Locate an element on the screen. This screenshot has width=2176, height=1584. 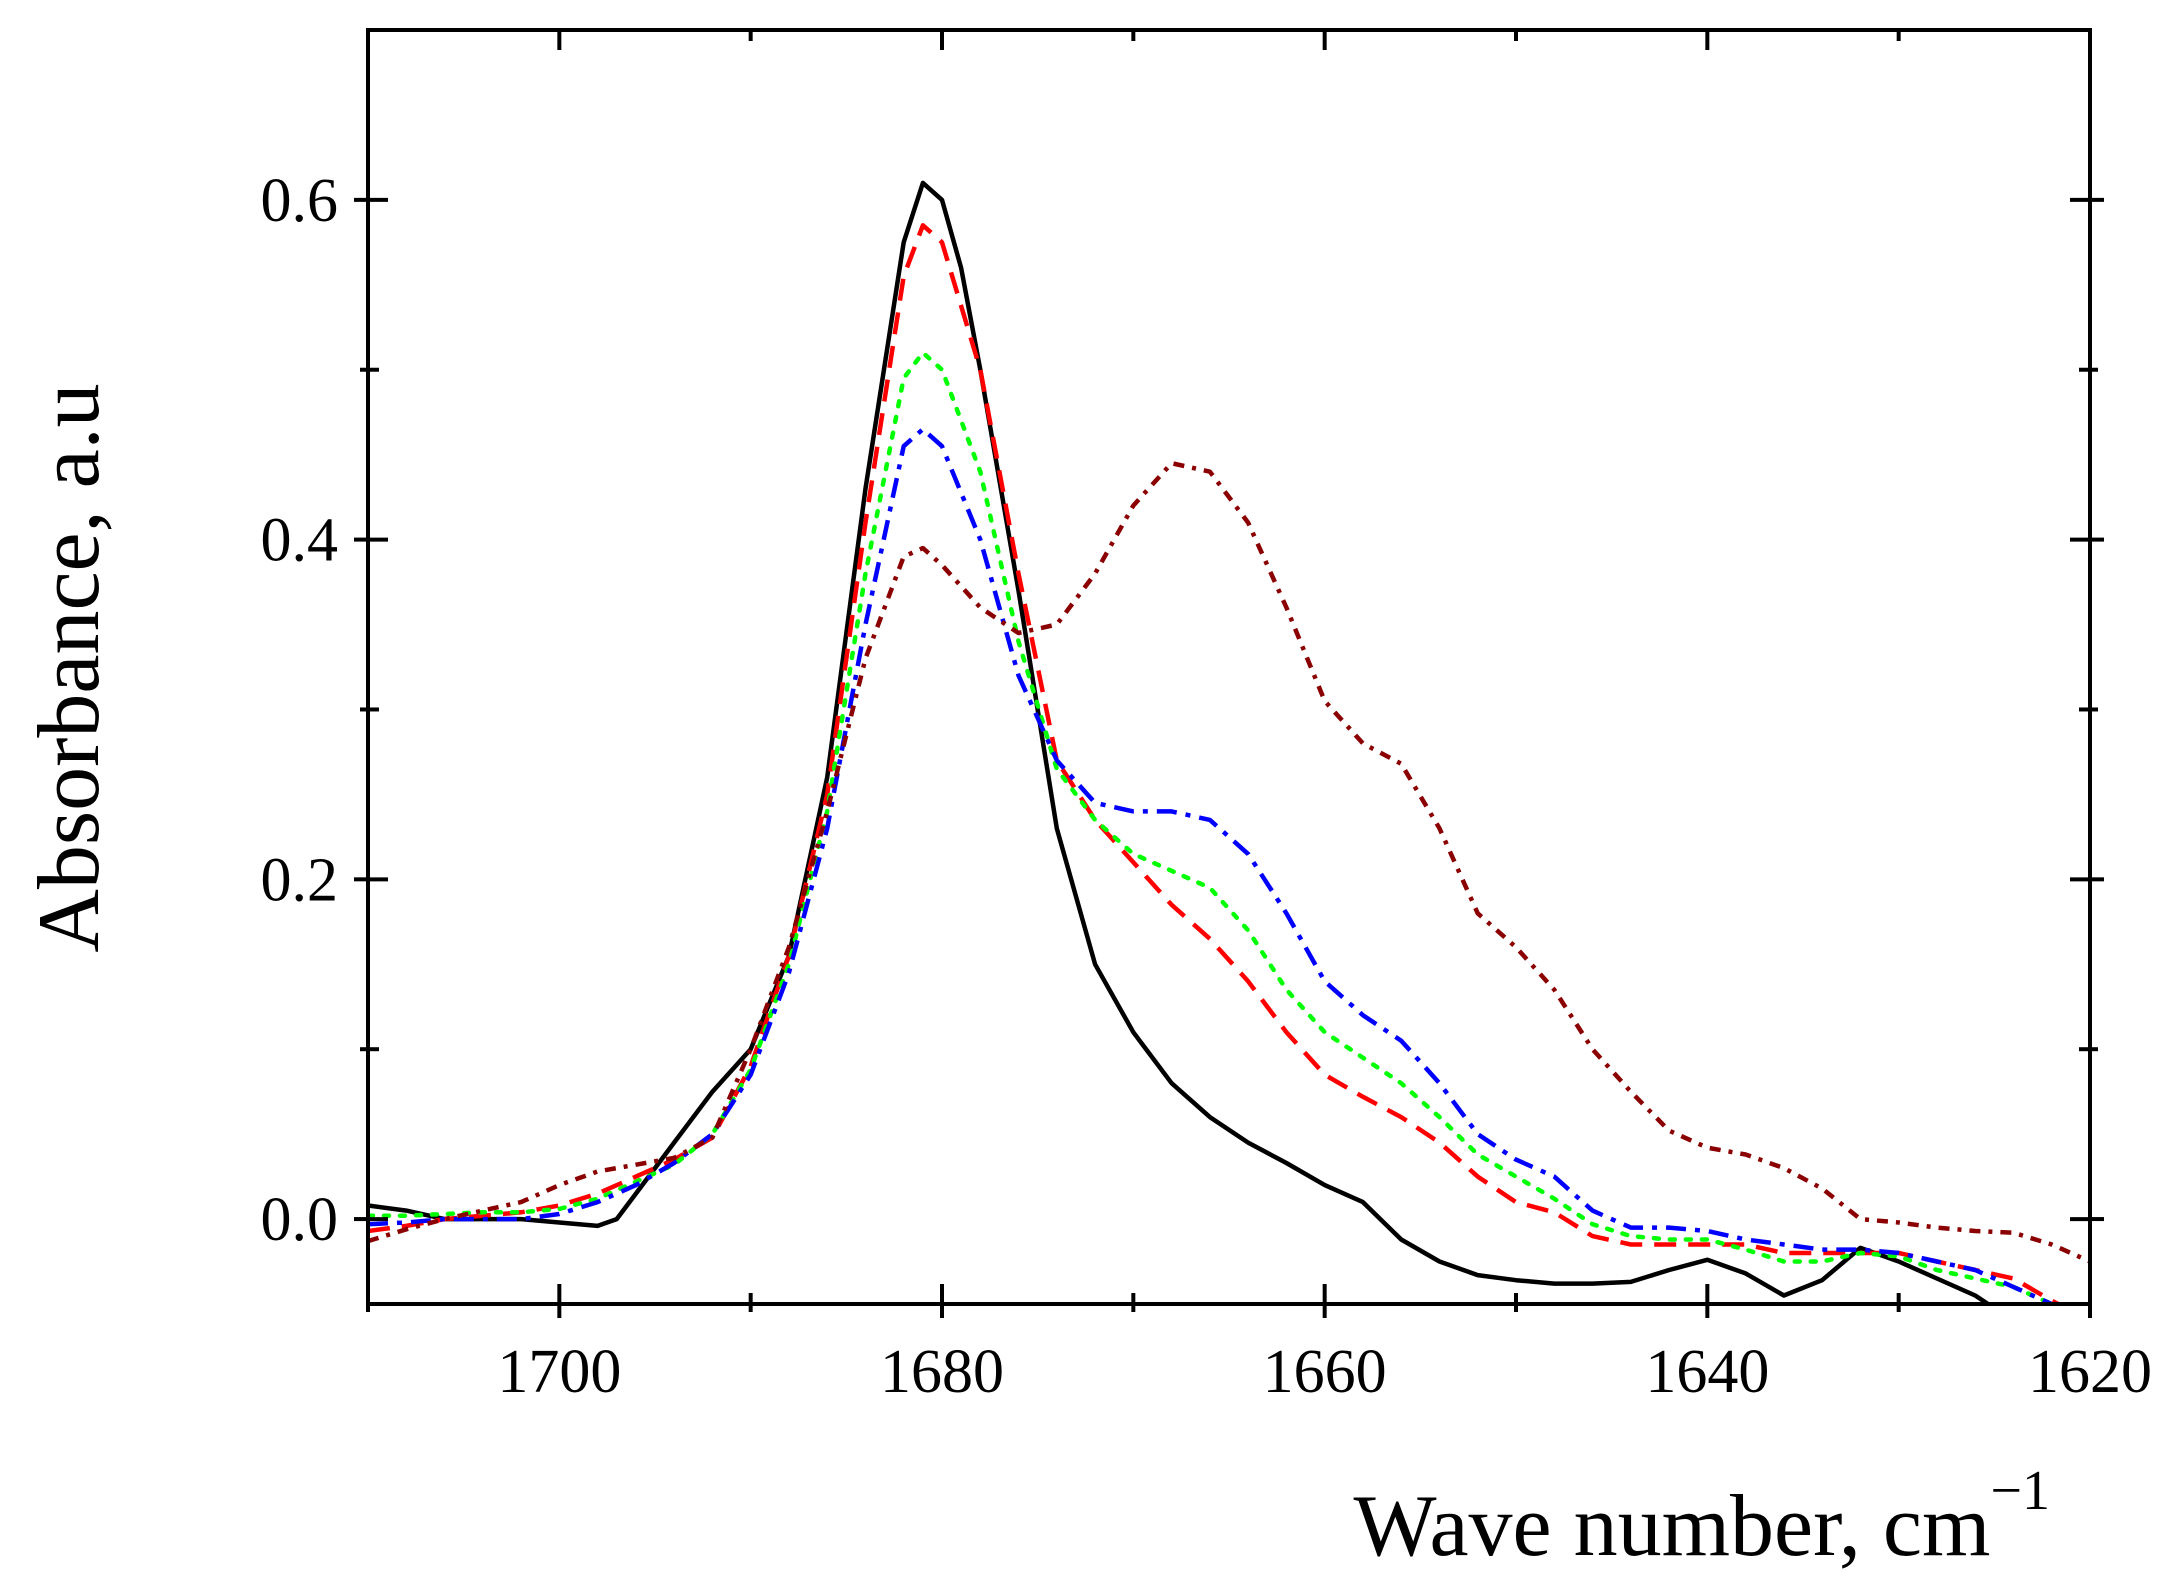
x-tick-label: 1660 is located at coordinates (1325, 1372).